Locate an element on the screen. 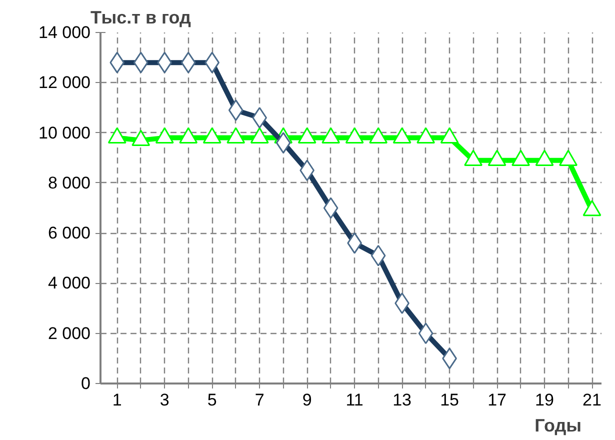  x-tick-label: 5 is located at coordinates (212, 400).